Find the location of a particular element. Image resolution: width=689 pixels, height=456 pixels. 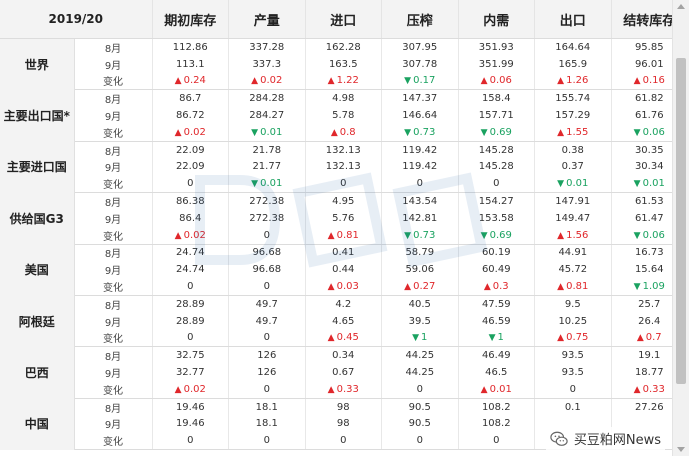

table-cell: 5.78 is located at coordinates (344, 115).